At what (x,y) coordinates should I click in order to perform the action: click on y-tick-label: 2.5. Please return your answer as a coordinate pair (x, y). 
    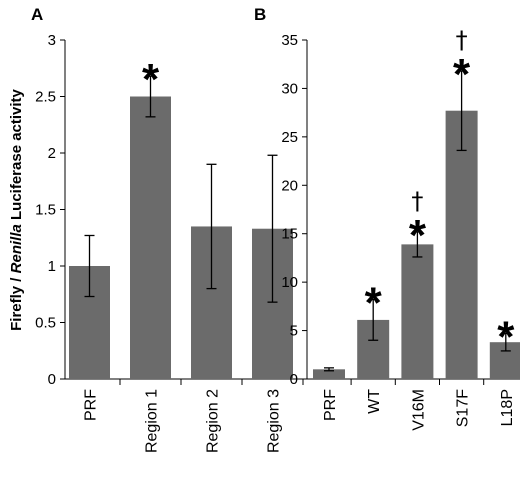
    Looking at the image, I should click on (45, 97).